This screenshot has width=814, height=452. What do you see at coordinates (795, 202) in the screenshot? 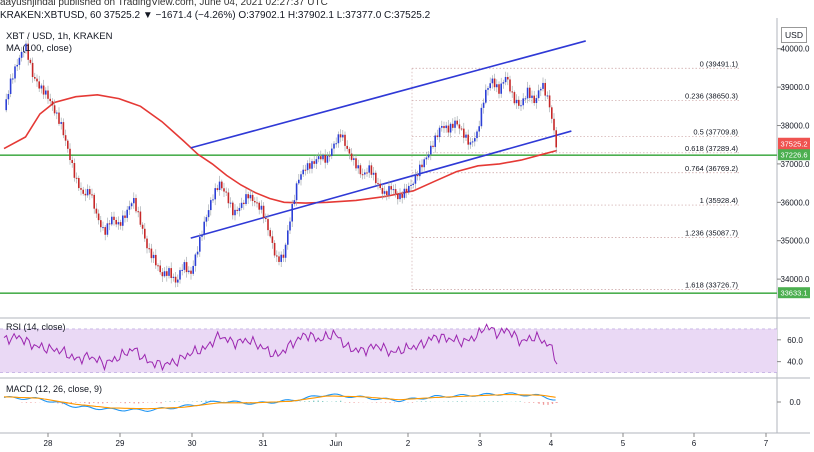
I see `price-tick-label: 36000.0` at bounding box center [795, 202].